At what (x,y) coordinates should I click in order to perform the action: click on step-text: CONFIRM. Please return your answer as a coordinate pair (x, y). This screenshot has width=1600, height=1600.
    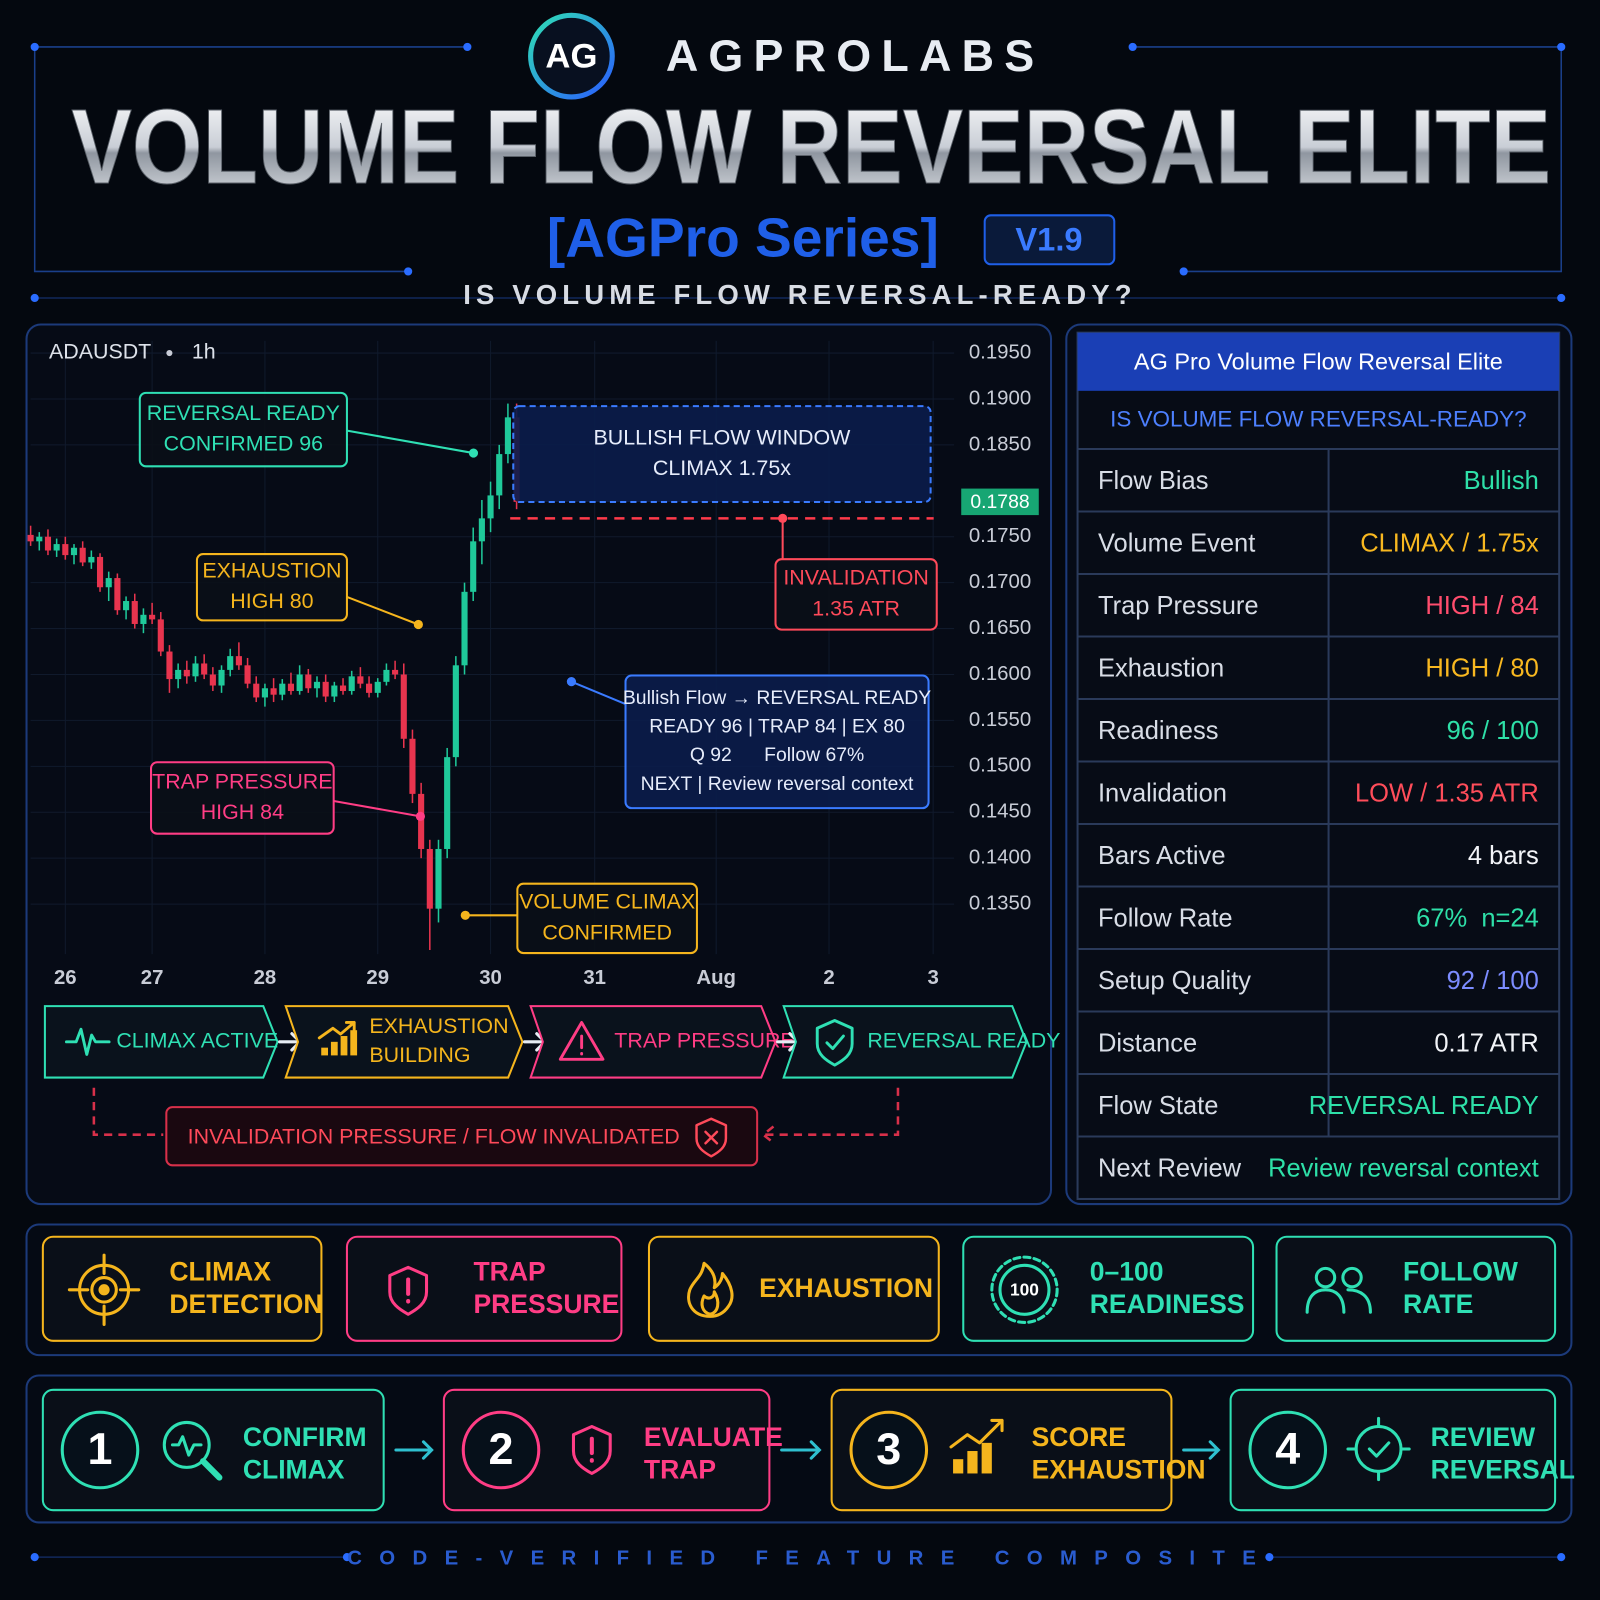
    Looking at the image, I should click on (305, 1437).